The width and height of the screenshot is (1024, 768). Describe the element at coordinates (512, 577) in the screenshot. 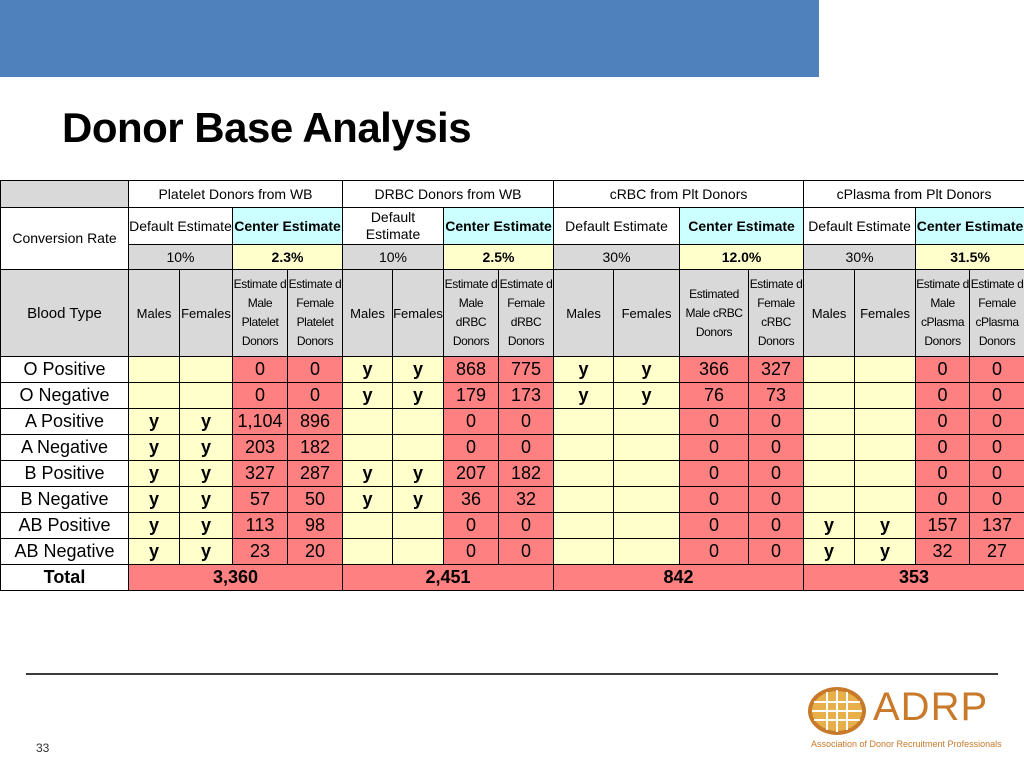

I see `total-row: Total 3,360 2,451 842 353` at that location.